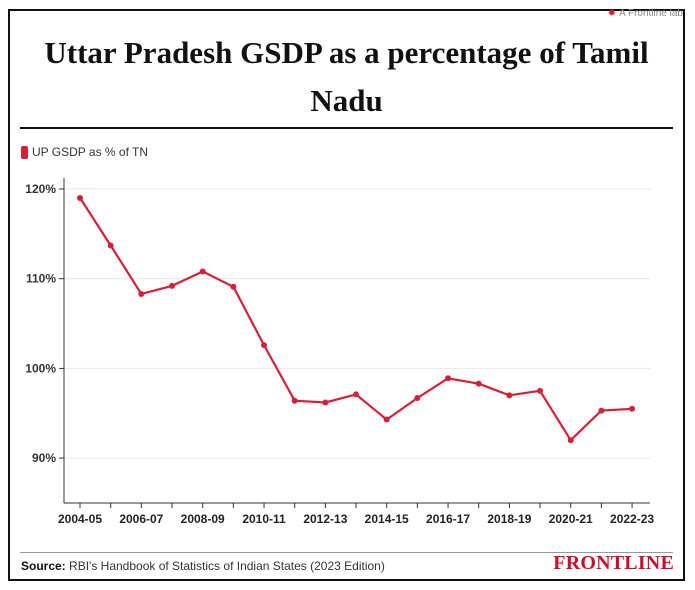 The height and width of the screenshot is (590, 695). I want to click on x-tick-label: 2016-17, so click(448, 519).